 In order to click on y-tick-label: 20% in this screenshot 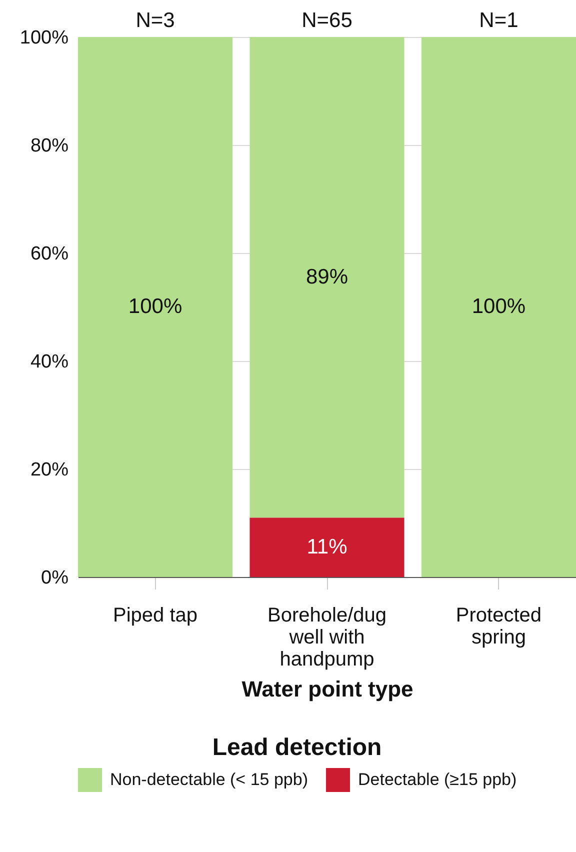, I will do `click(49, 470)`.